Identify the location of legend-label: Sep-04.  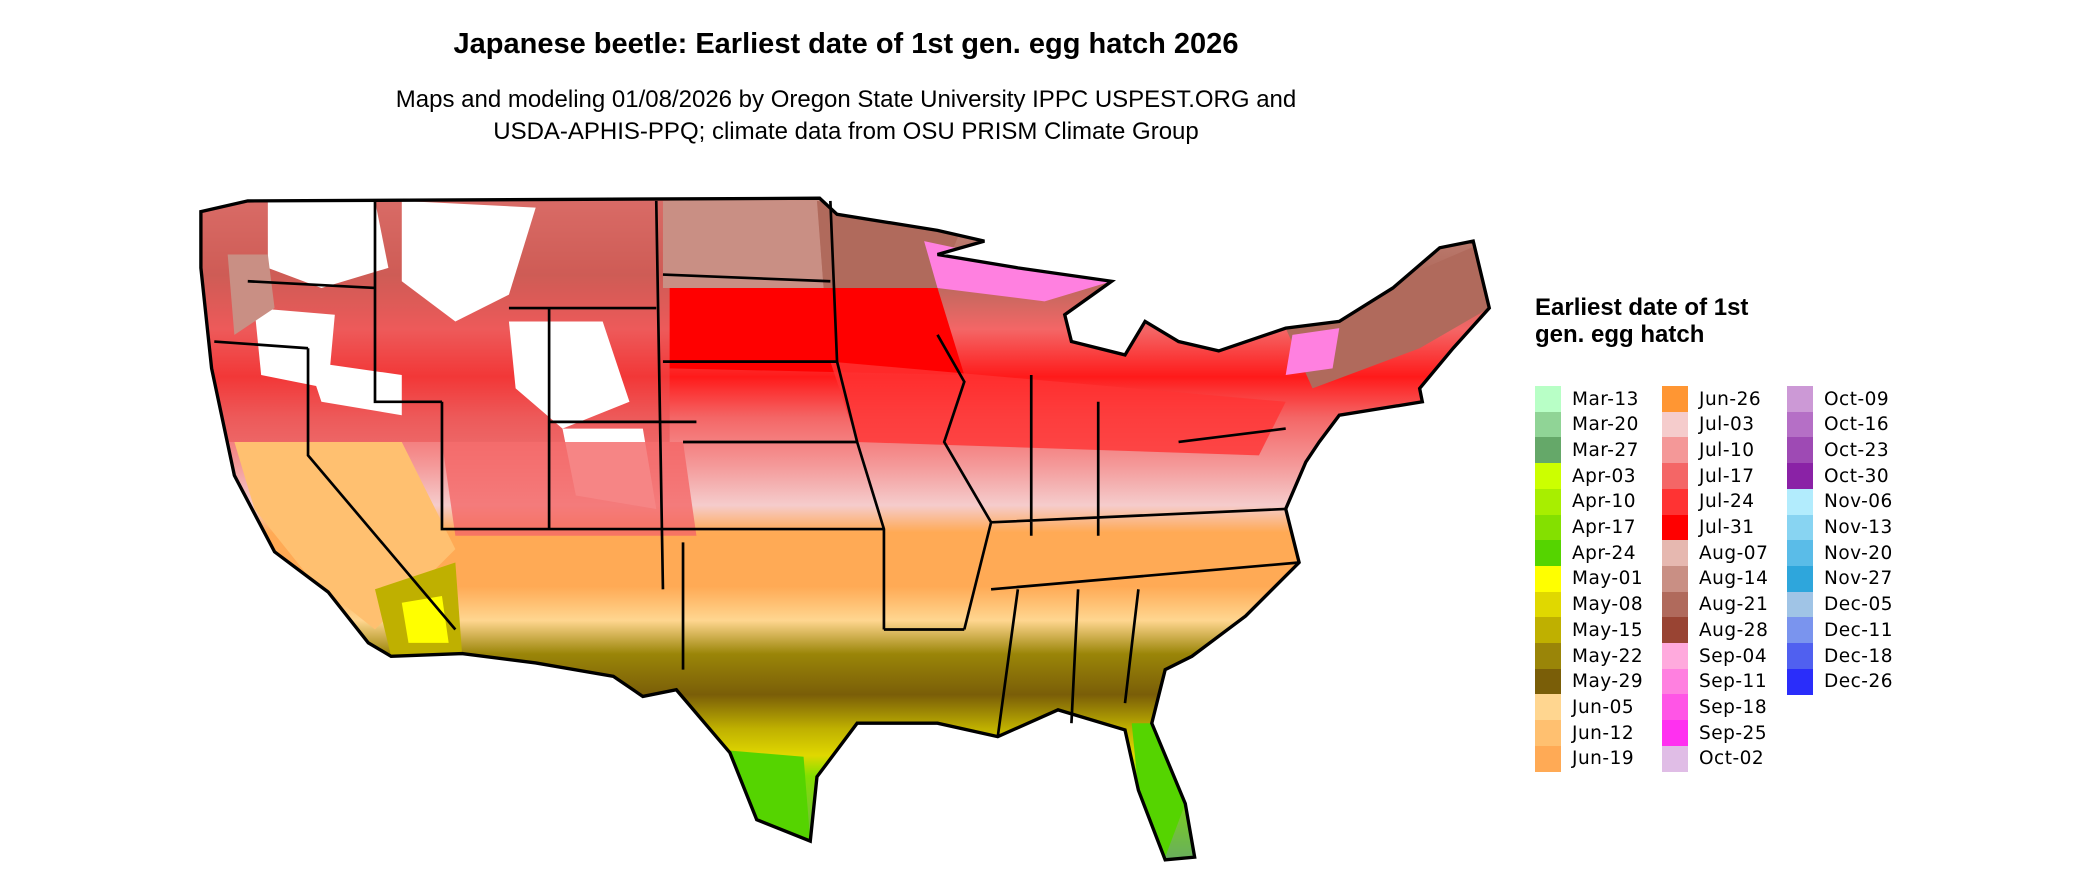
(1733, 656).